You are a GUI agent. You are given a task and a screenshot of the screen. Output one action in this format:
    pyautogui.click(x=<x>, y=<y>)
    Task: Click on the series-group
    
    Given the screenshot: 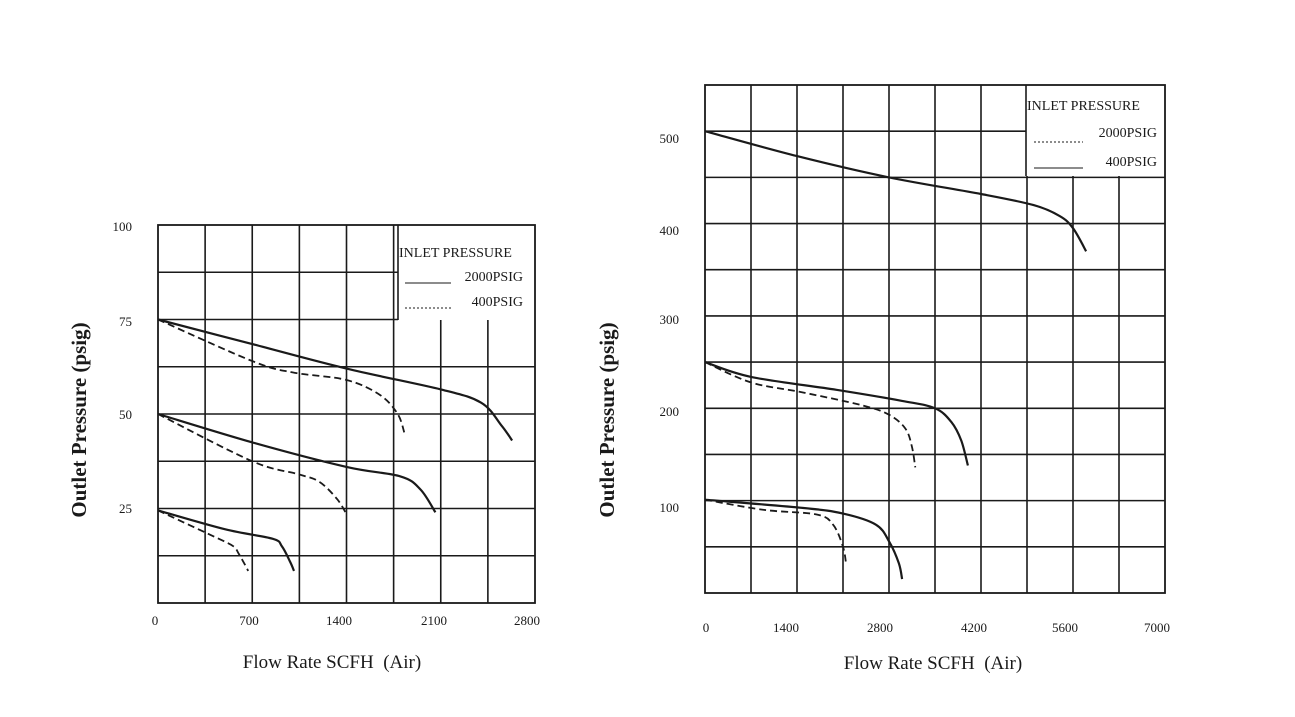 What is the action you would take?
    pyautogui.click(x=335, y=445)
    